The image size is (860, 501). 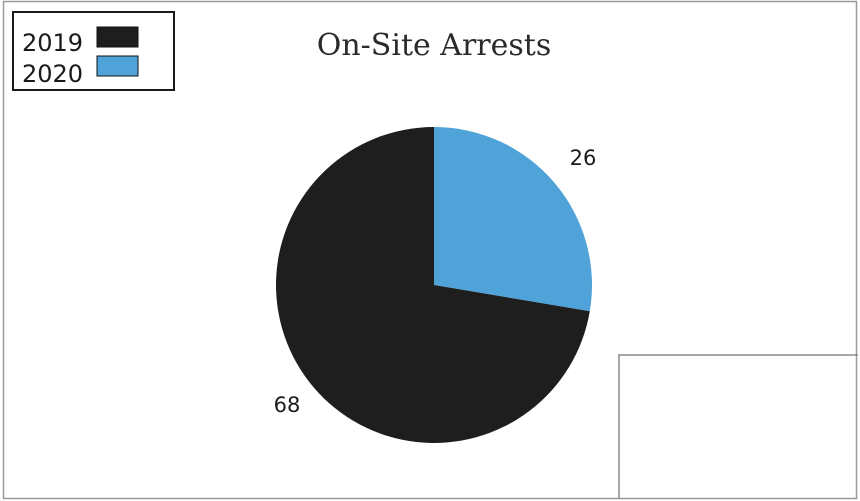 What do you see at coordinates (513, 219) in the screenshot?
I see `pie-slice-2020` at bounding box center [513, 219].